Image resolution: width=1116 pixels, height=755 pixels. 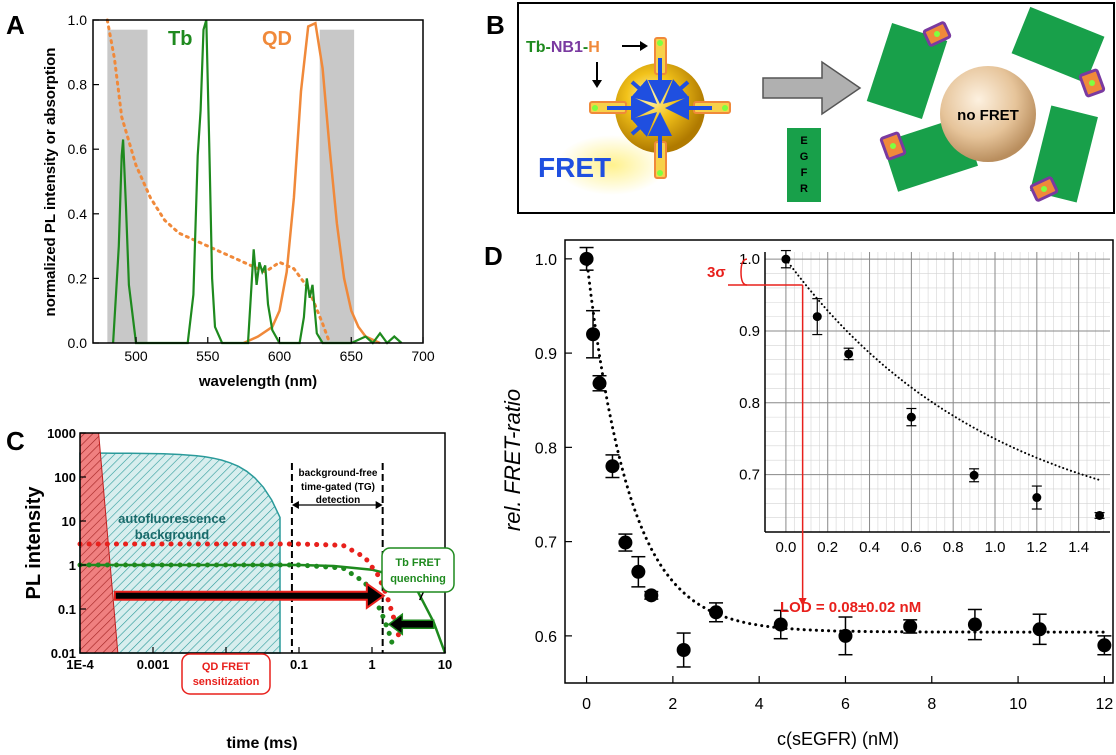 I want to click on x-tick-label: 550, so click(x=208, y=356).